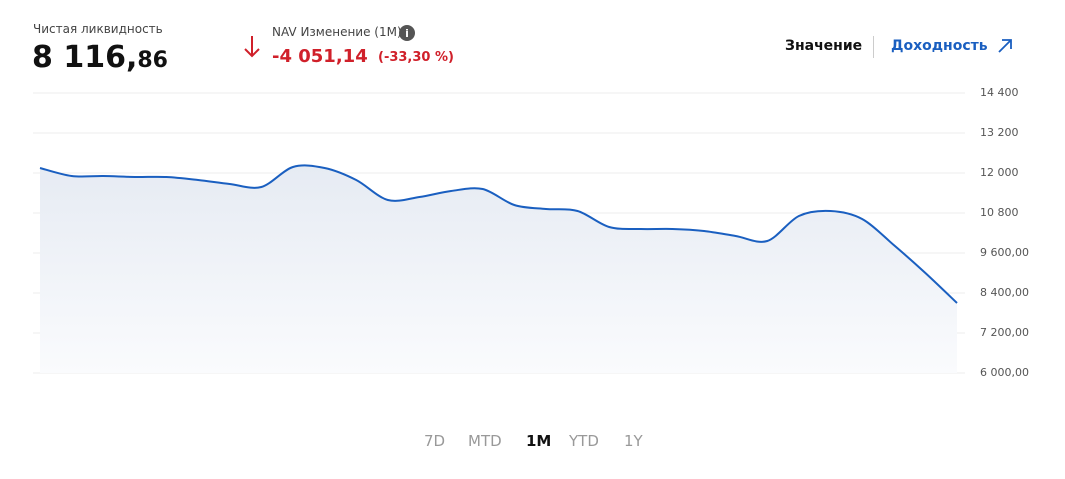  Describe the element at coordinates (1005, 46) in the screenshot. I see `external-icon` at that location.